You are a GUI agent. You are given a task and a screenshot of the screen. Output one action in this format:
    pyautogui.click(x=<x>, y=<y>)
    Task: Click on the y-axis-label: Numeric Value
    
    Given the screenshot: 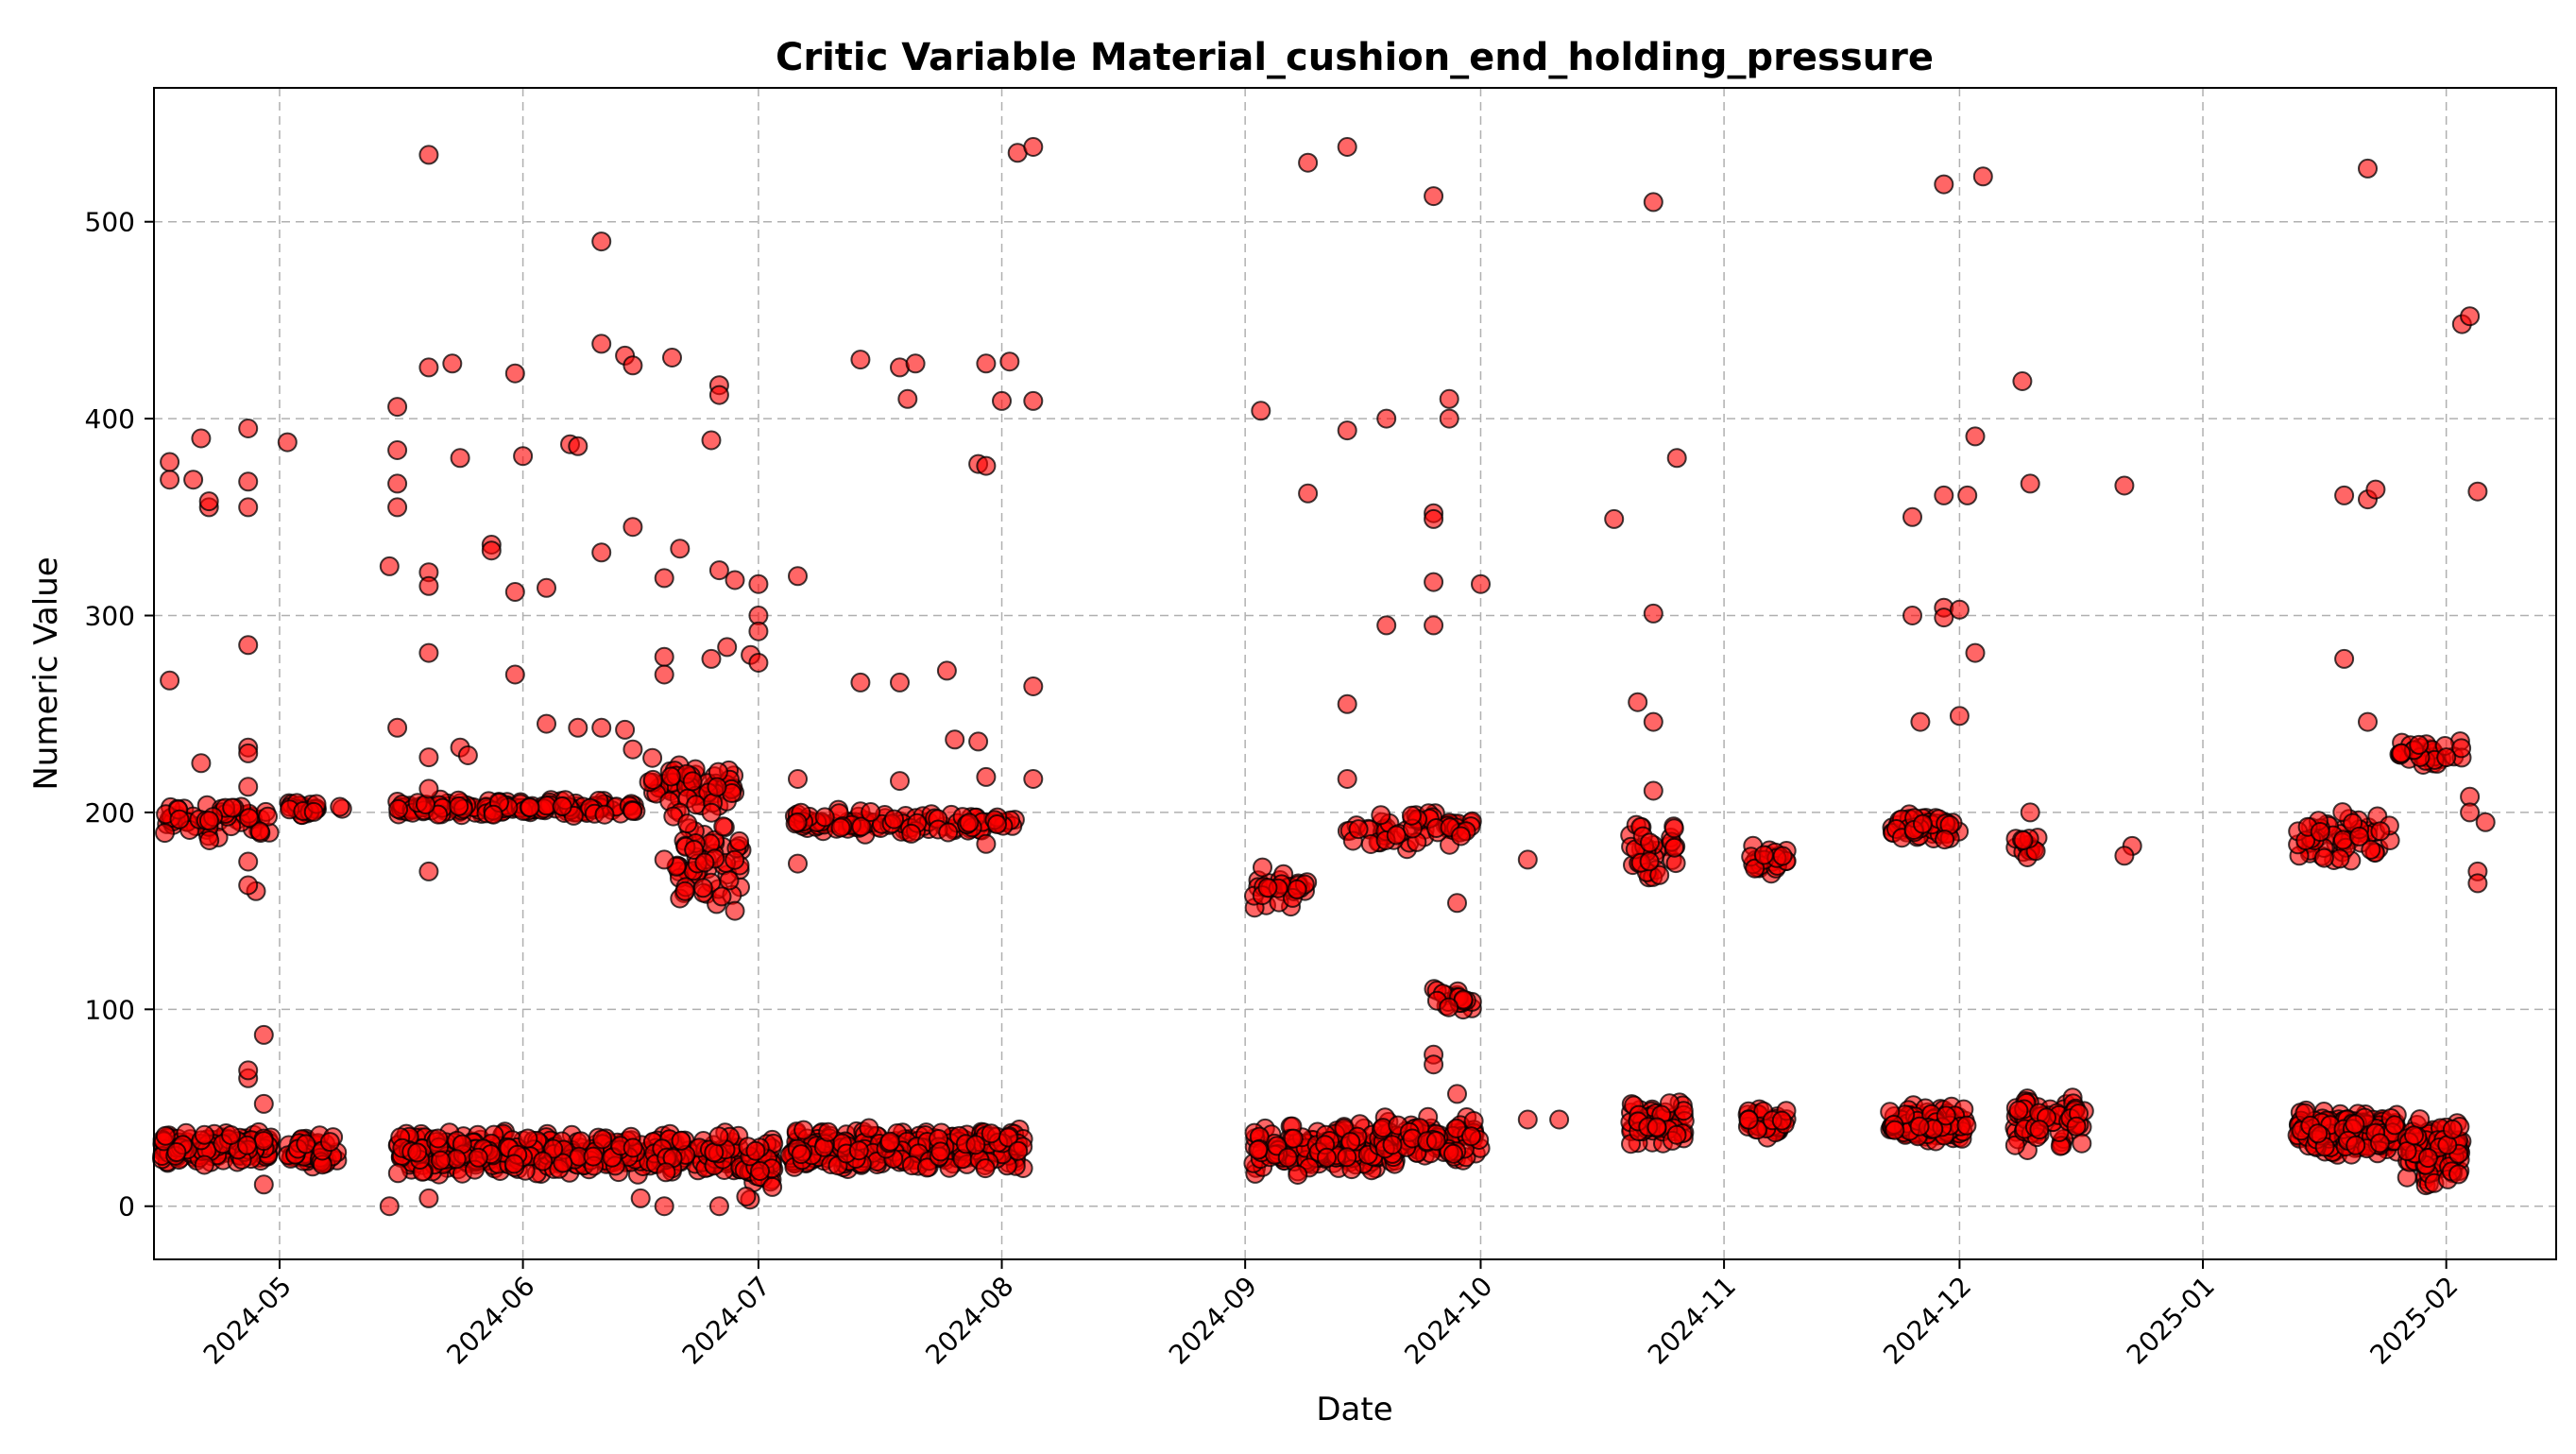 What is the action you would take?
    pyautogui.click(x=46, y=673)
    